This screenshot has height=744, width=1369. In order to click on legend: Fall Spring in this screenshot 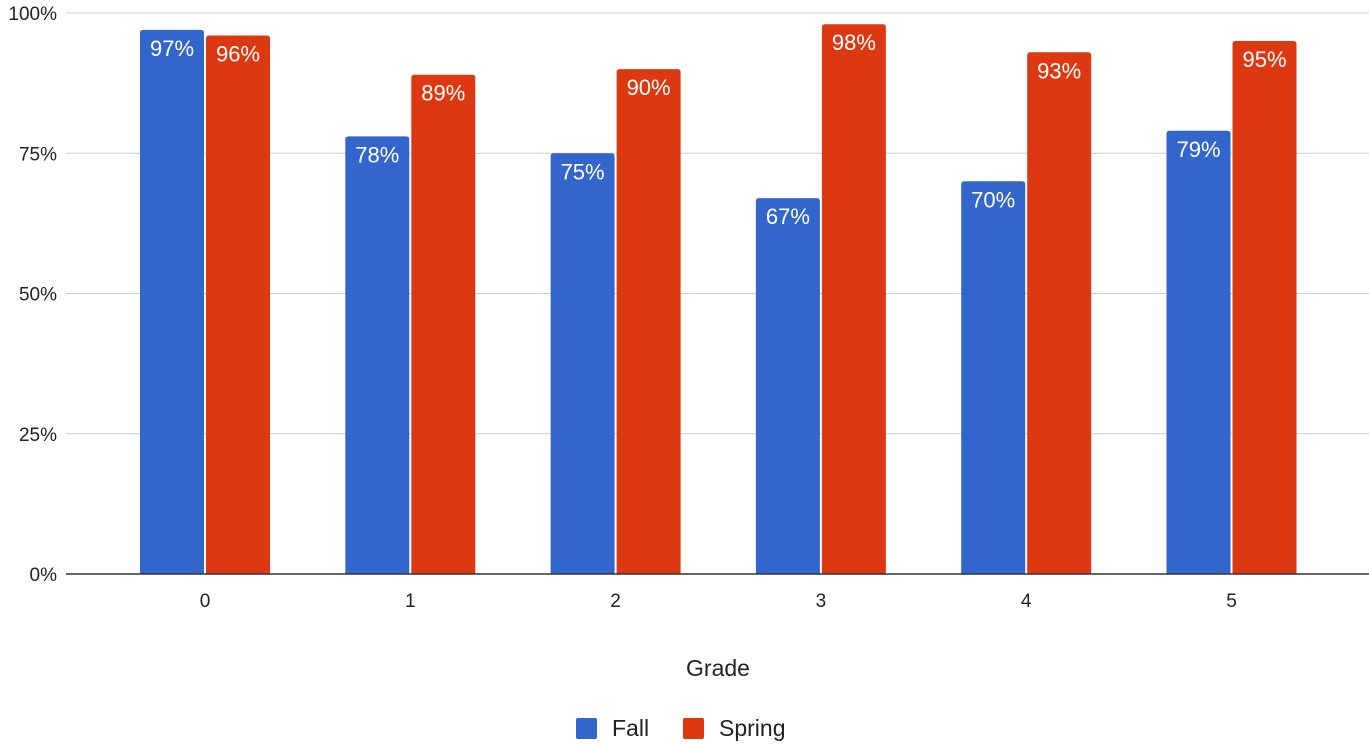, I will do `click(680, 728)`.